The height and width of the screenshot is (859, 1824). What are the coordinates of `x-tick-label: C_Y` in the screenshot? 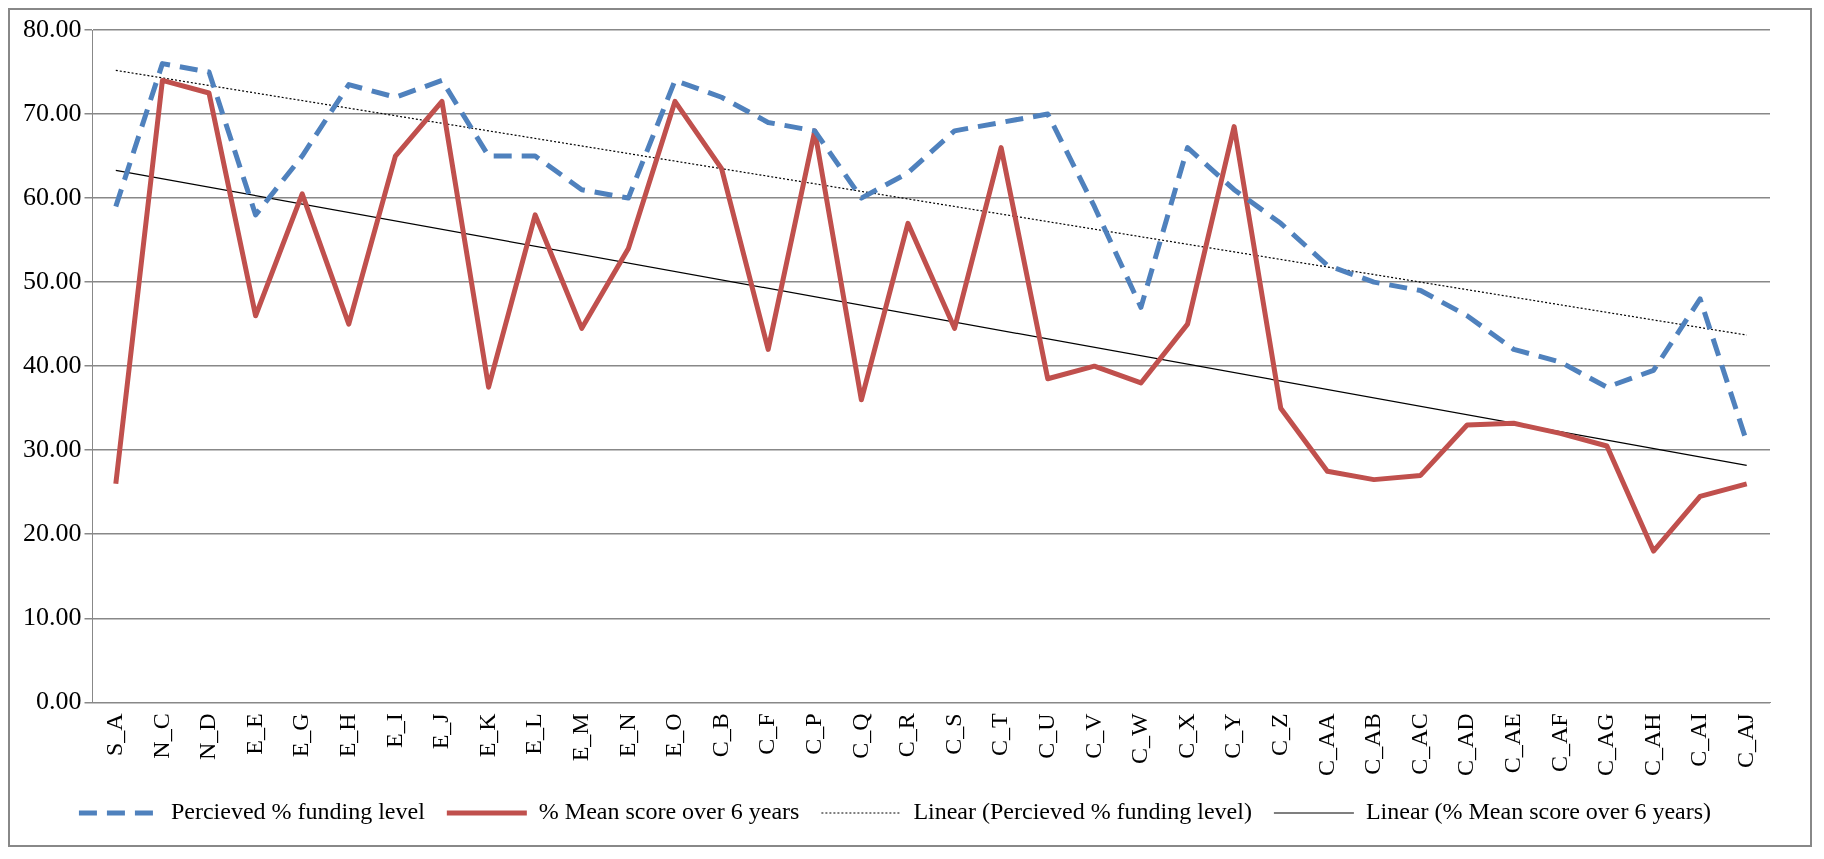 It's located at (1232, 736).